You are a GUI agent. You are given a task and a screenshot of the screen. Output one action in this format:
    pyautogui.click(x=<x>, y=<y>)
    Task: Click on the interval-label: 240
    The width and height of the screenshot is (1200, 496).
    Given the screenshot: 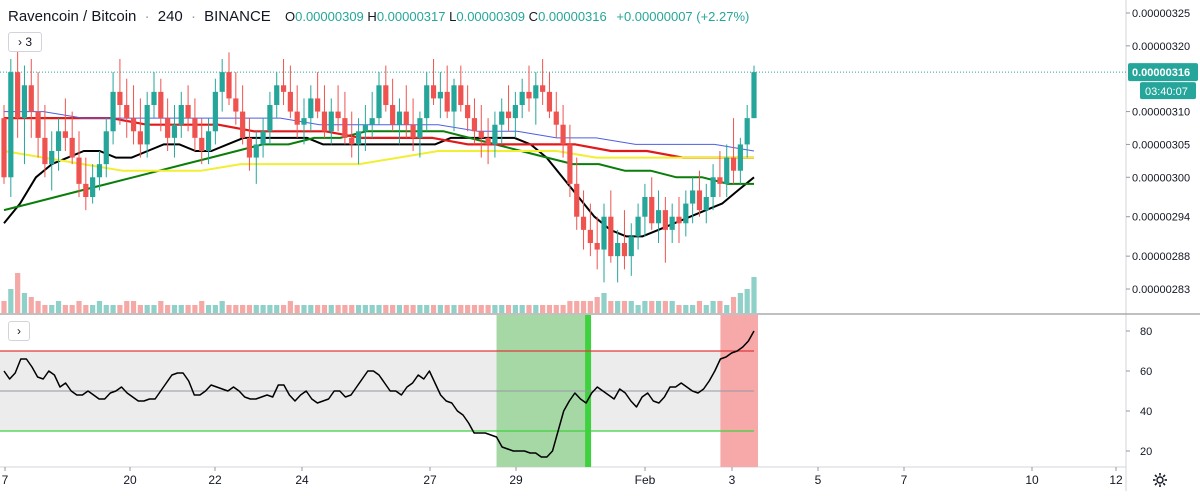 What is the action you would take?
    pyautogui.click(x=170, y=16)
    